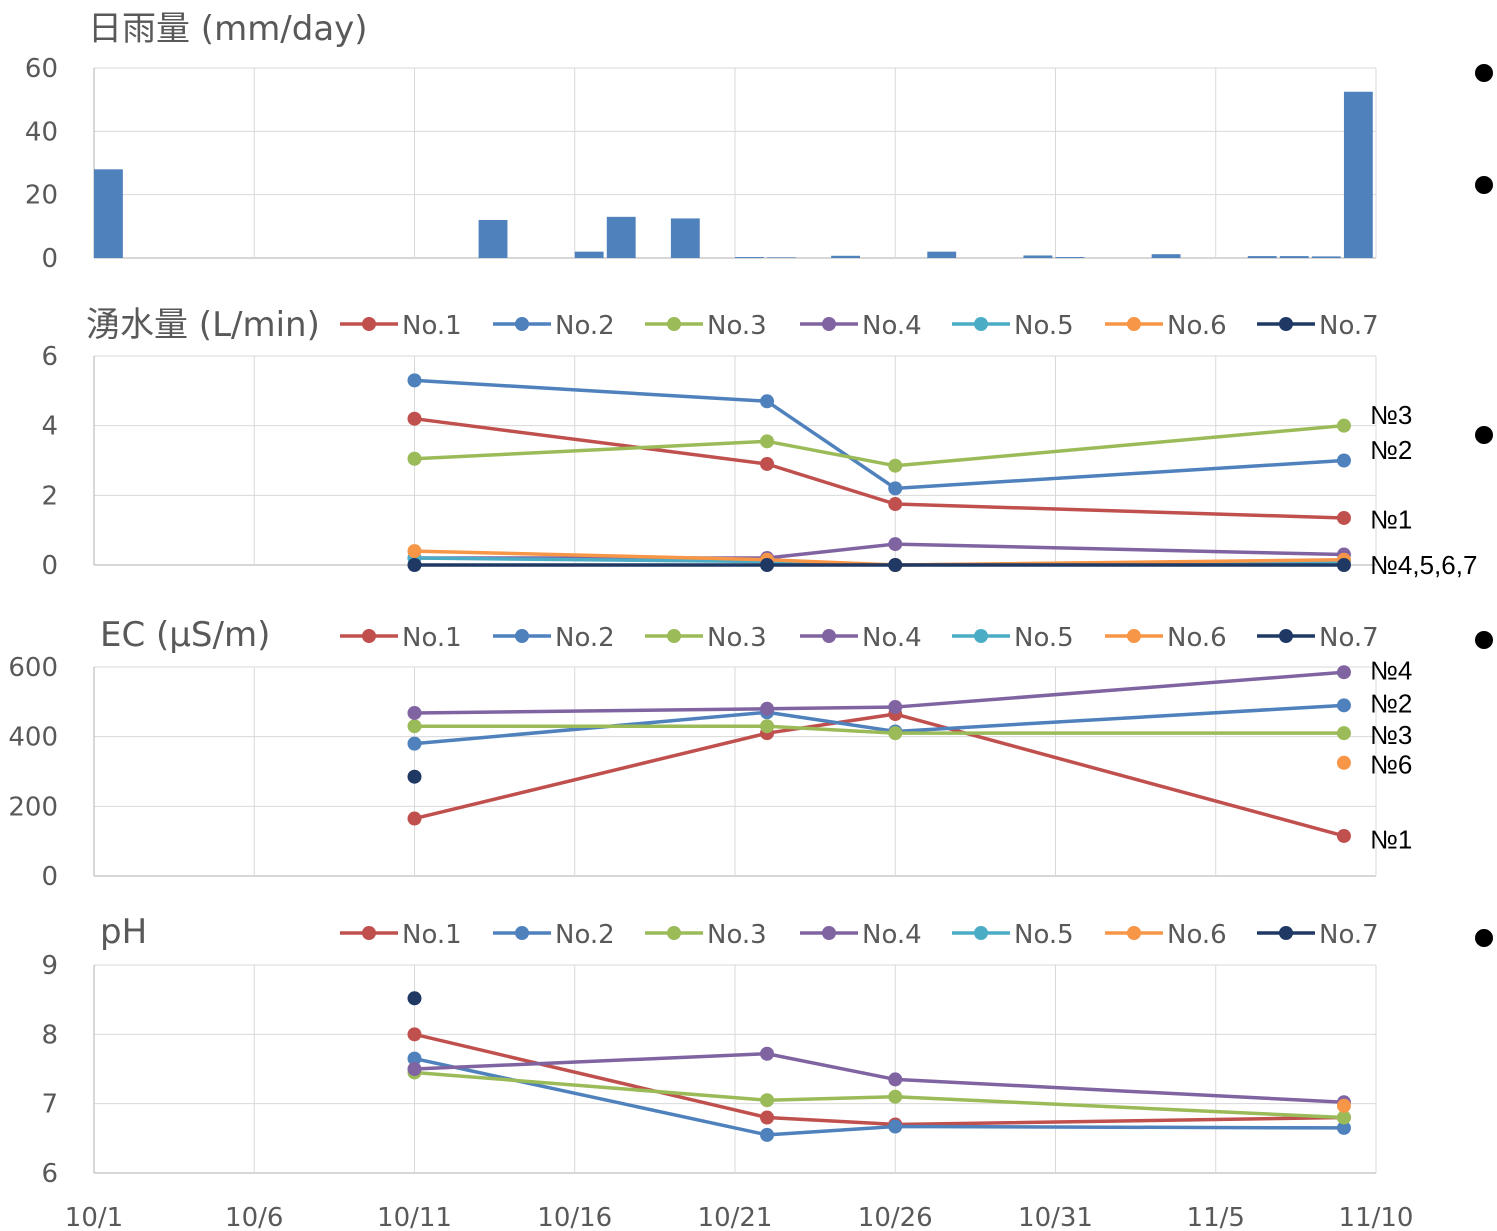 The height and width of the screenshot is (1231, 1497). What do you see at coordinates (1391, 670) in the screenshot?
I see `series-annotation: №4` at bounding box center [1391, 670].